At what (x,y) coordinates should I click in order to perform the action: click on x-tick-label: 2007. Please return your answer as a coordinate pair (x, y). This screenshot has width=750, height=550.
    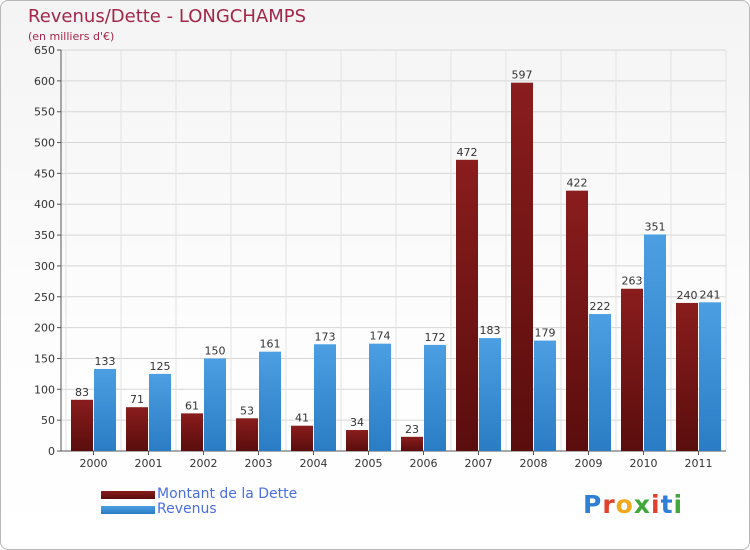
    Looking at the image, I should click on (479, 463).